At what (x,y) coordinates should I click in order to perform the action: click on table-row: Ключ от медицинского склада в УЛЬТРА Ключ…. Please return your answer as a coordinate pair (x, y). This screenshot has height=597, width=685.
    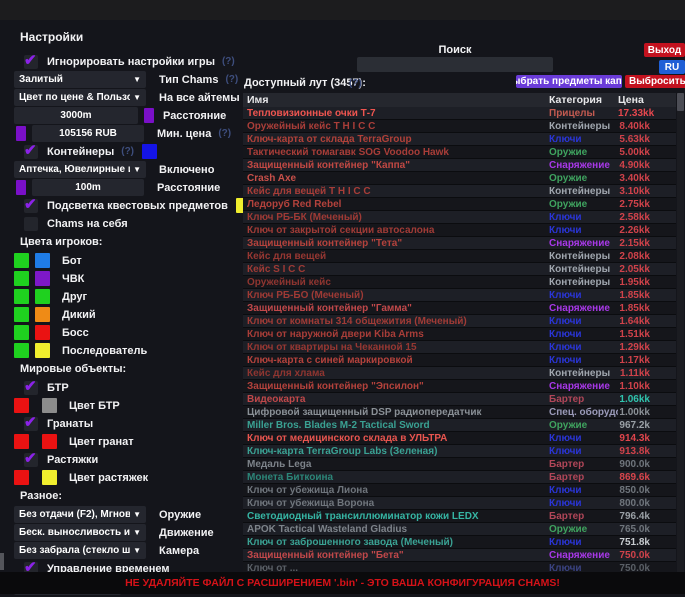
    Looking at the image, I should click on (459, 438).